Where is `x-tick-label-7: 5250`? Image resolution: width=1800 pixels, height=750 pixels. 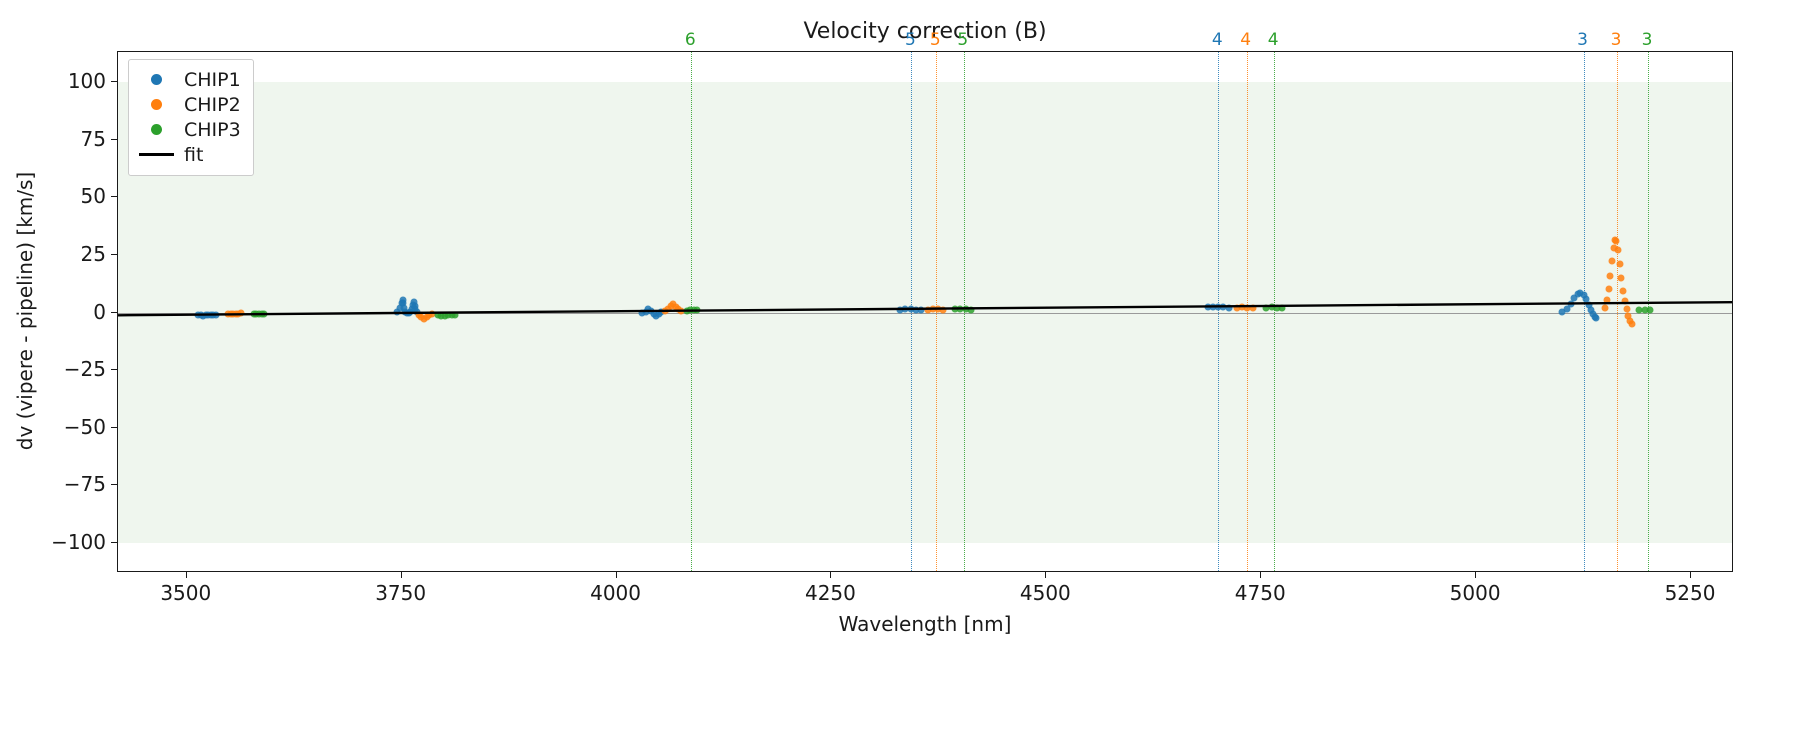
x-tick-label-7: 5250 is located at coordinates (1690, 593).